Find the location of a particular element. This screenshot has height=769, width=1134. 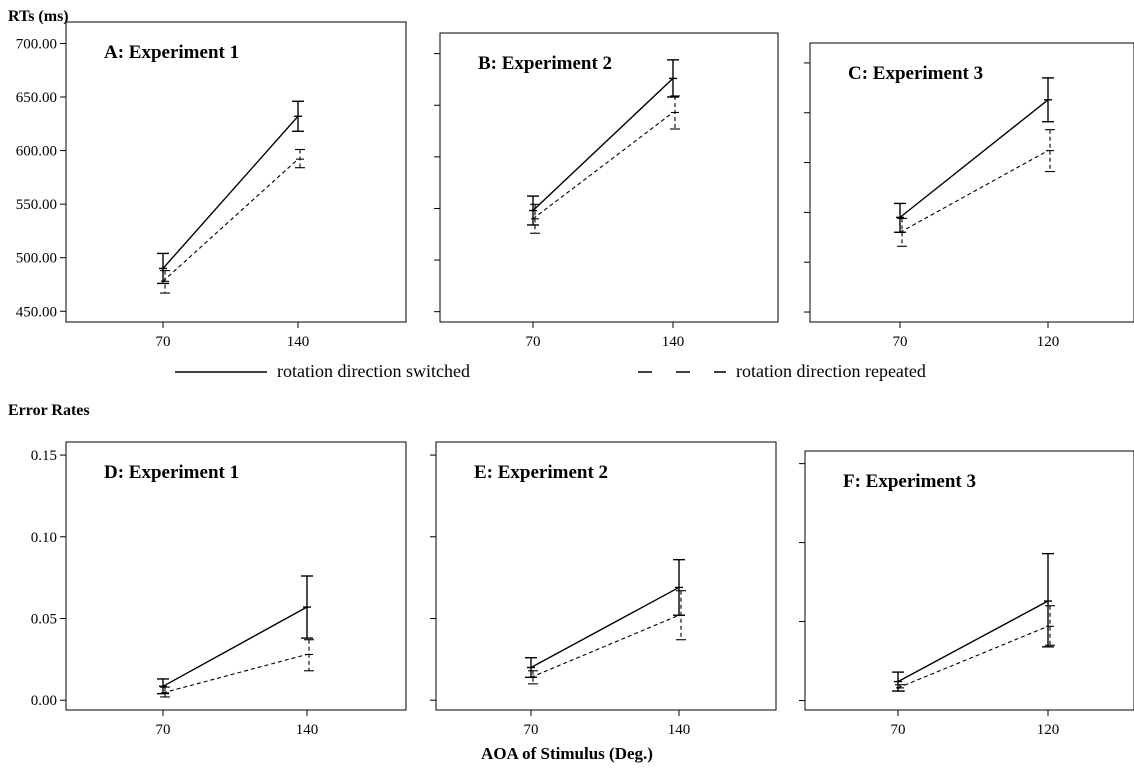

legend-switched: rotation direction switched is located at coordinates (322, 371).